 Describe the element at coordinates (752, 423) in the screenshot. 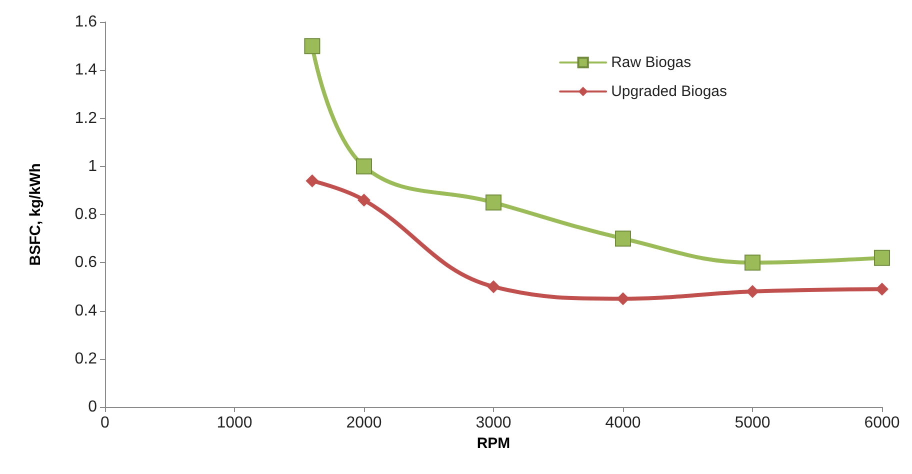

I see `x-tick-label: 5000` at that location.